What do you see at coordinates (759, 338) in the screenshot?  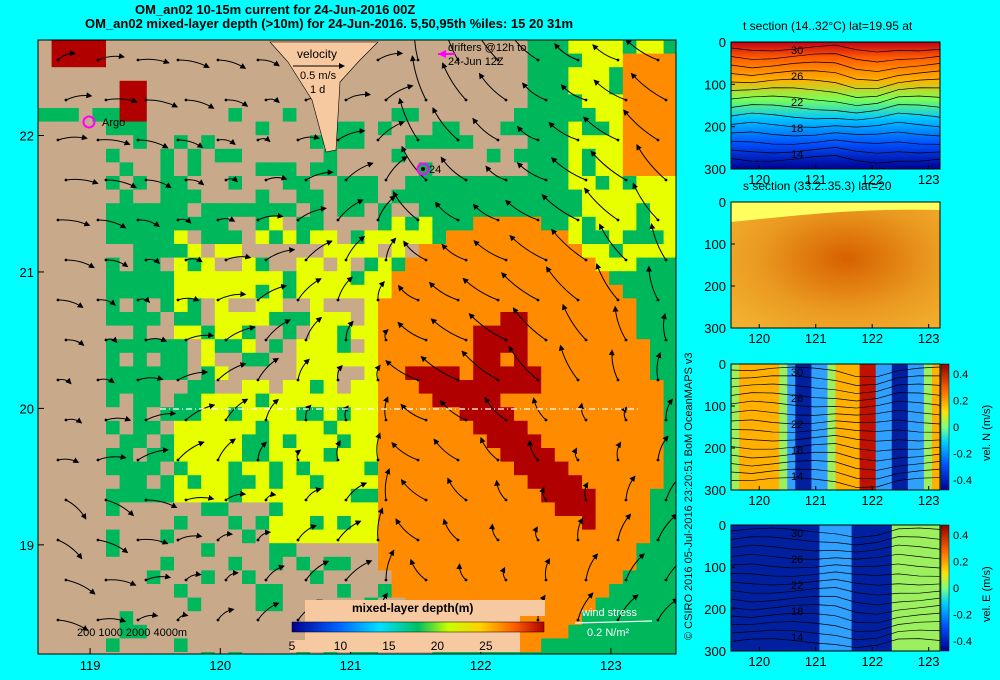 I see `section-x-tick-label: 120` at bounding box center [759, 338].